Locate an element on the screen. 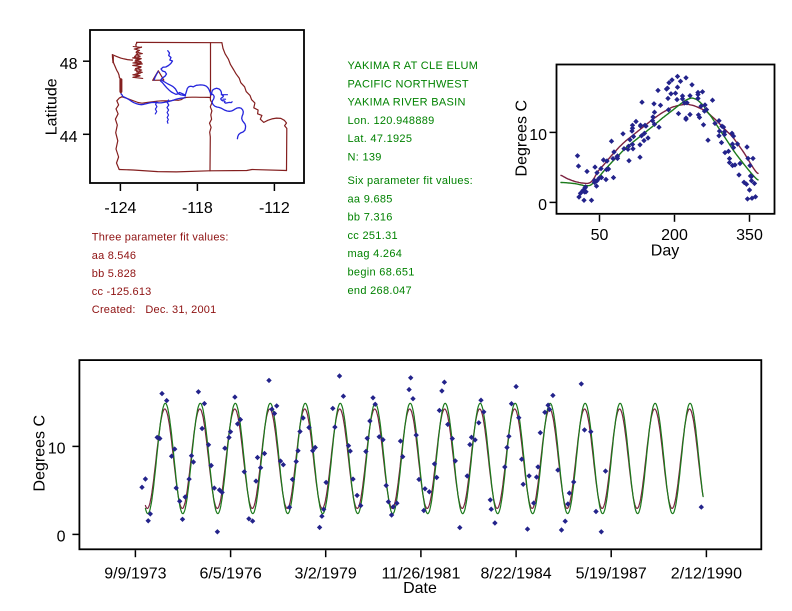  svg-text: Lat. 47.1925 is located at coordinates (380, 139).